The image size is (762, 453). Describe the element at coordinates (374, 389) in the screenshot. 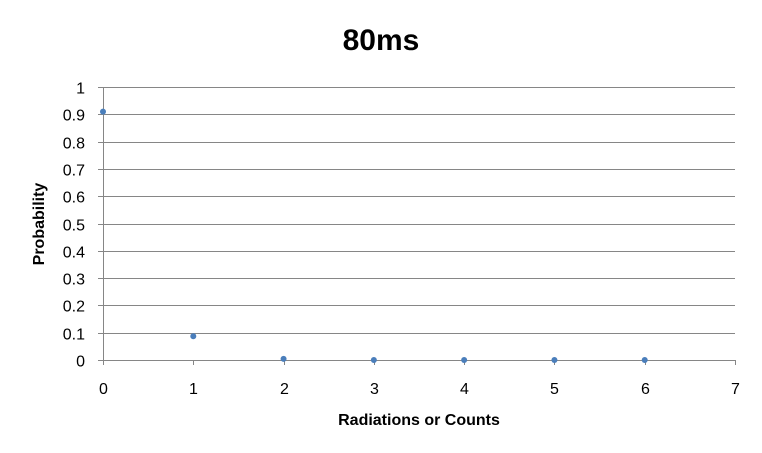

I see `x-tick-label: 3` at that location.